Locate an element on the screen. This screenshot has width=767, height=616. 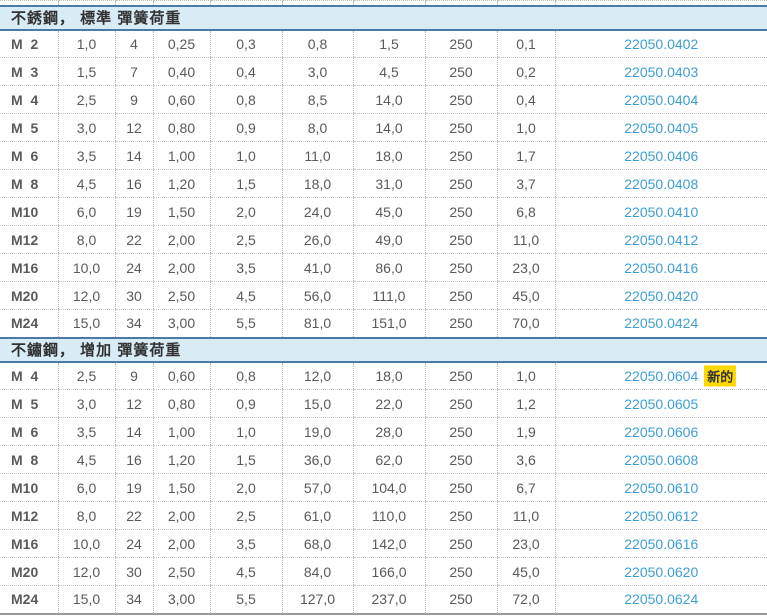
value-cell: 24,0 is located at coordinates (317, 211).